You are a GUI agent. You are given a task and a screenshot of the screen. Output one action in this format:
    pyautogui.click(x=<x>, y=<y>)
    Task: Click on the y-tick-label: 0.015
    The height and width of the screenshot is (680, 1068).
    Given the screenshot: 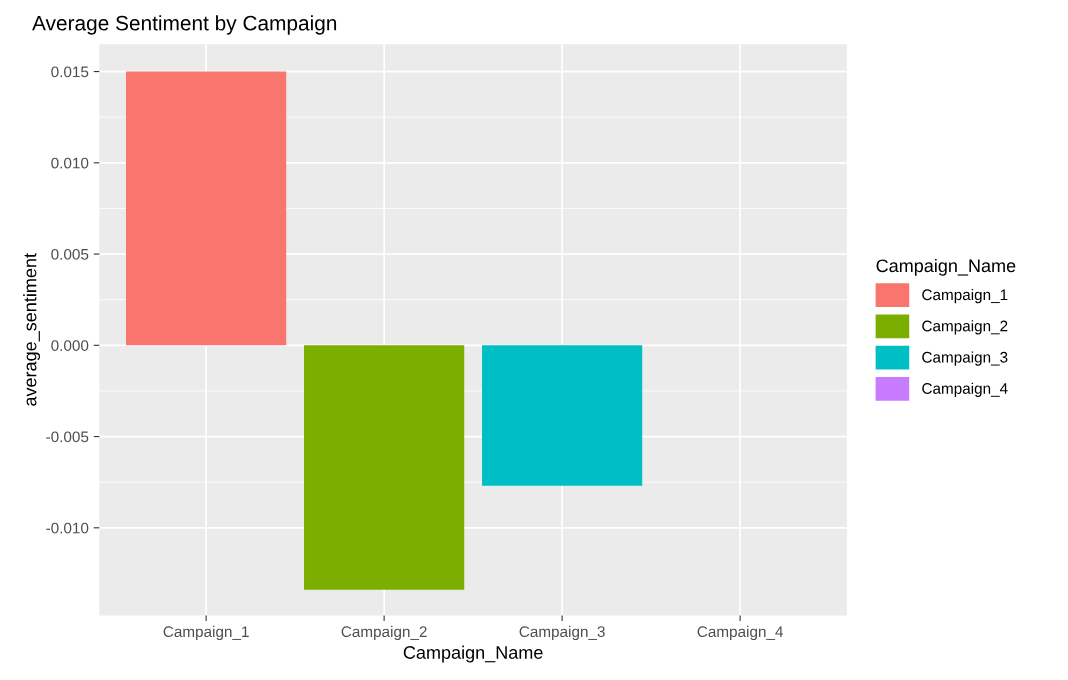 What is the action you would take?
    pyautogui.click(x=70, y=72)
    